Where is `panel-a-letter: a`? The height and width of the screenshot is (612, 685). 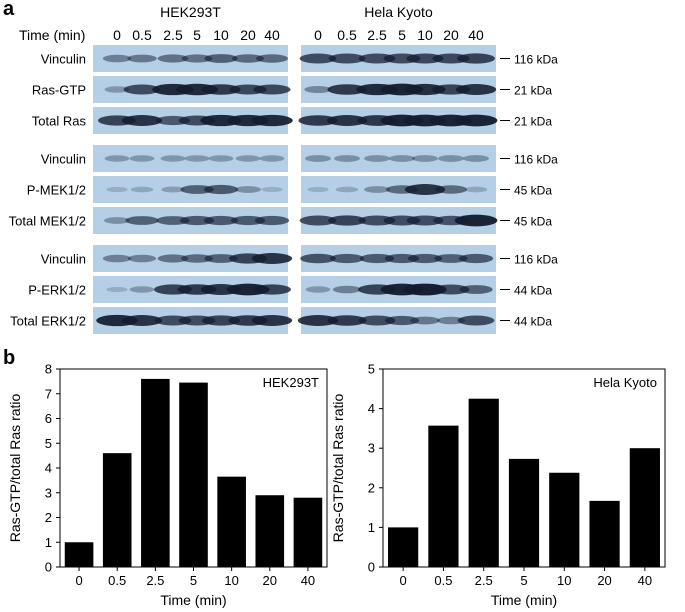 panel-a-letter: a is located at coordinates (9, 10).